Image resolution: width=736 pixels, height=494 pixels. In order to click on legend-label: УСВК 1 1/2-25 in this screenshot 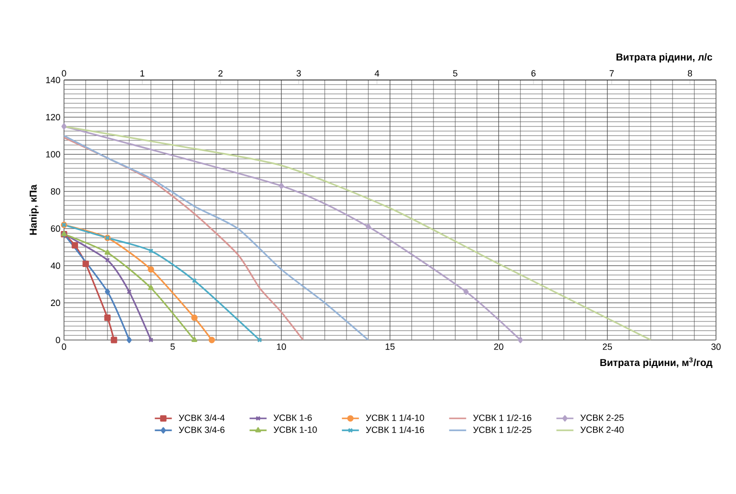, I will do `click(502, 429)`.